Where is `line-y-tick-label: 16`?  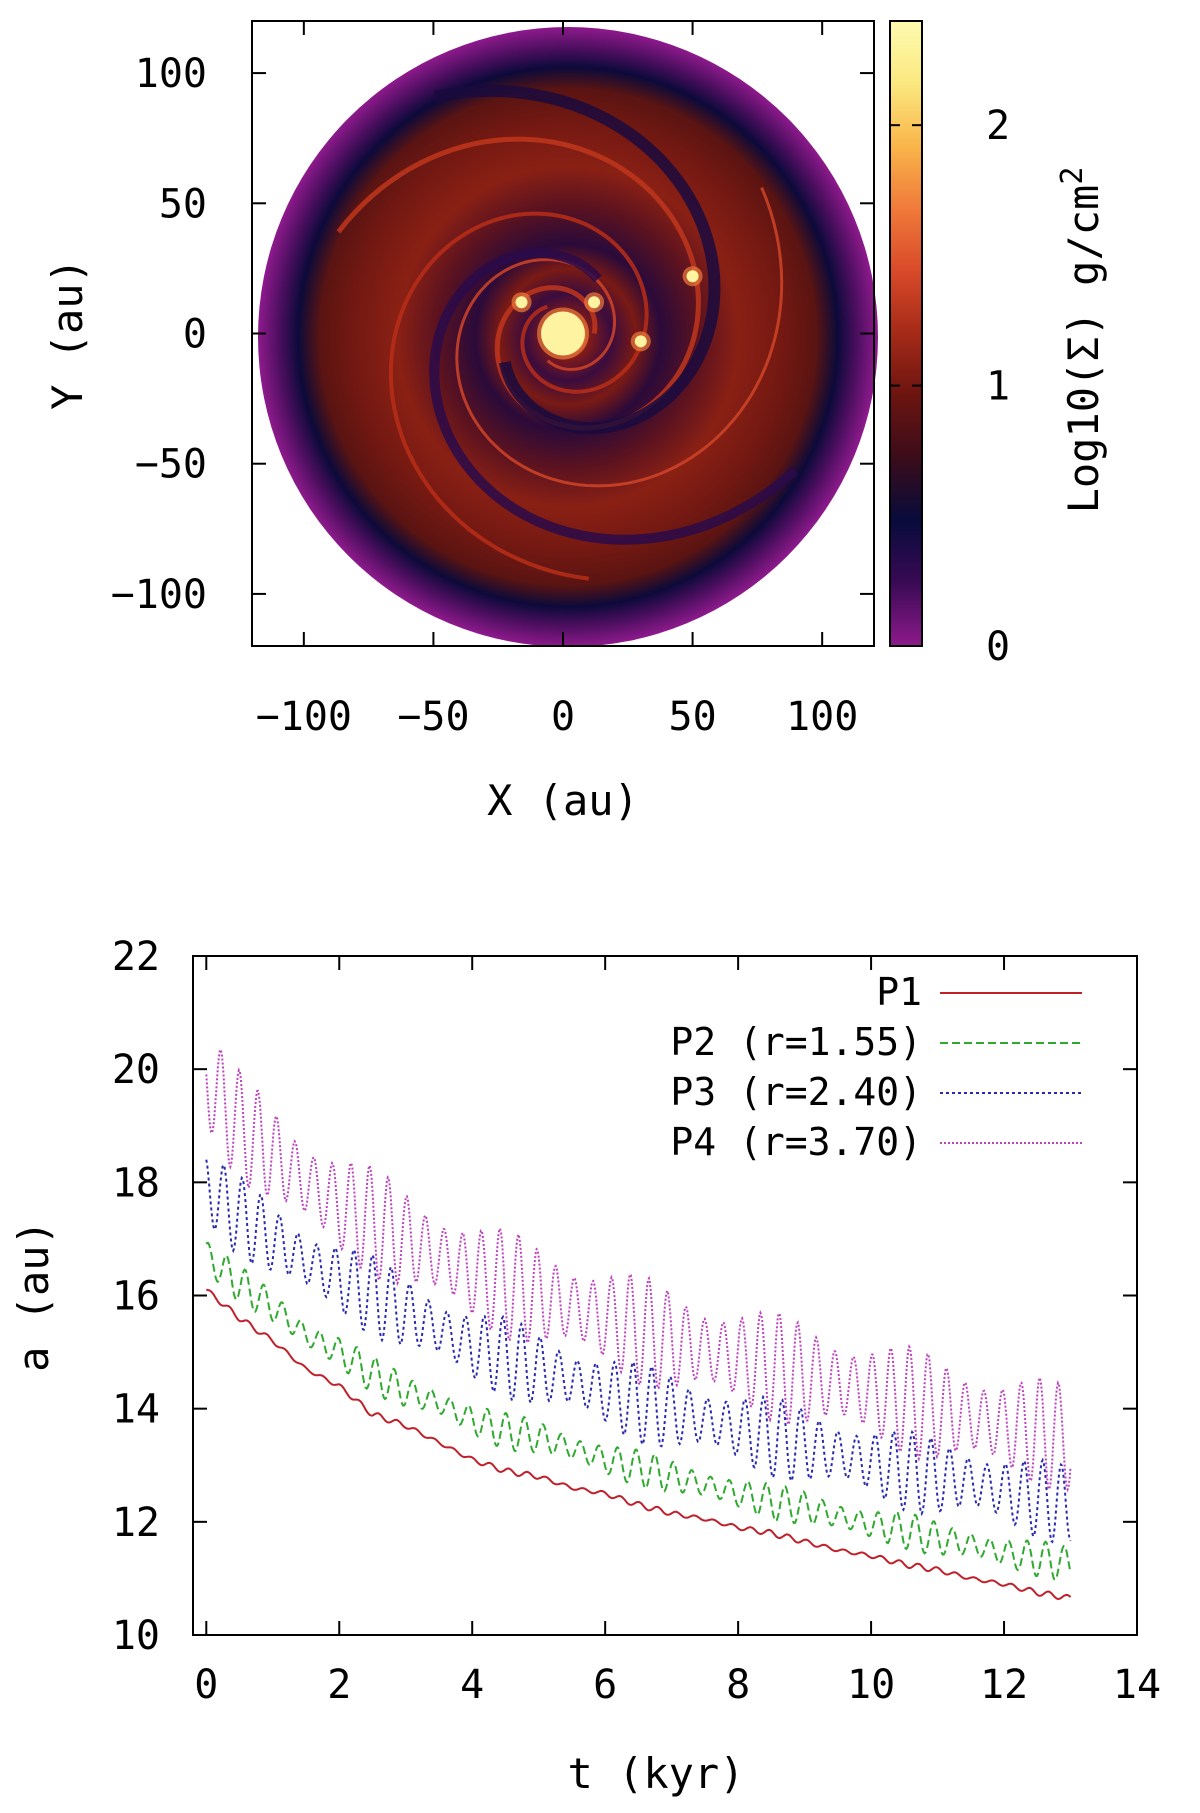 line-y-tick-label: 16 is located at coordinates (136, 1297).